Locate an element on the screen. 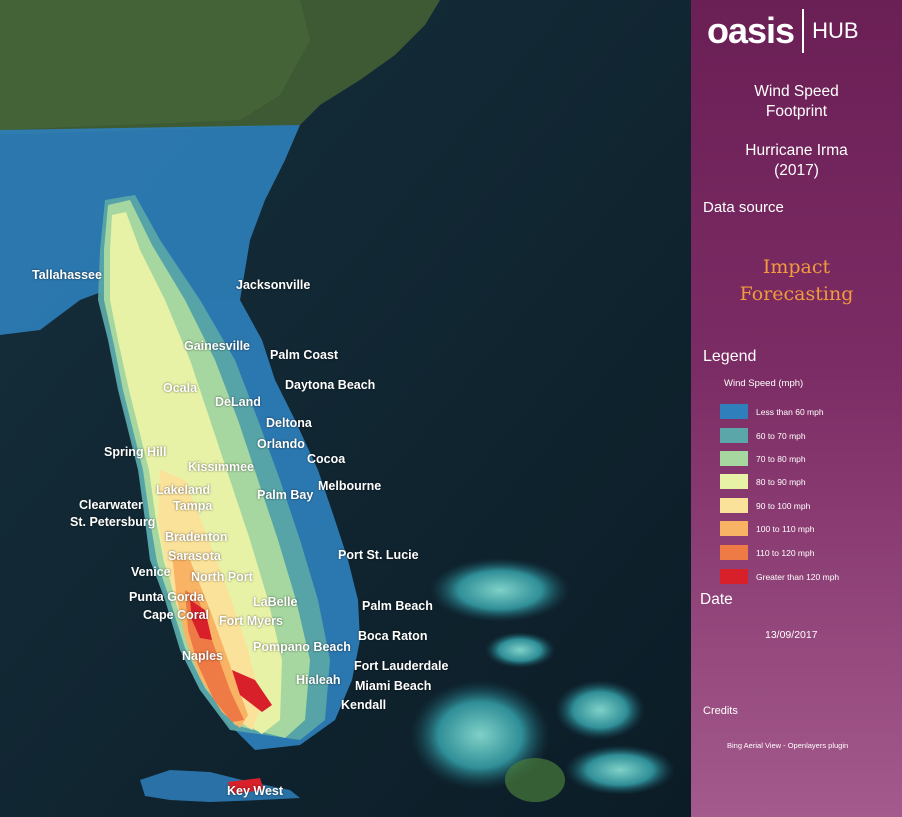 This screenshot has width=902, height=817. legend-subtitle: Wind Speed (mph) is located at coordinates (764, 383).